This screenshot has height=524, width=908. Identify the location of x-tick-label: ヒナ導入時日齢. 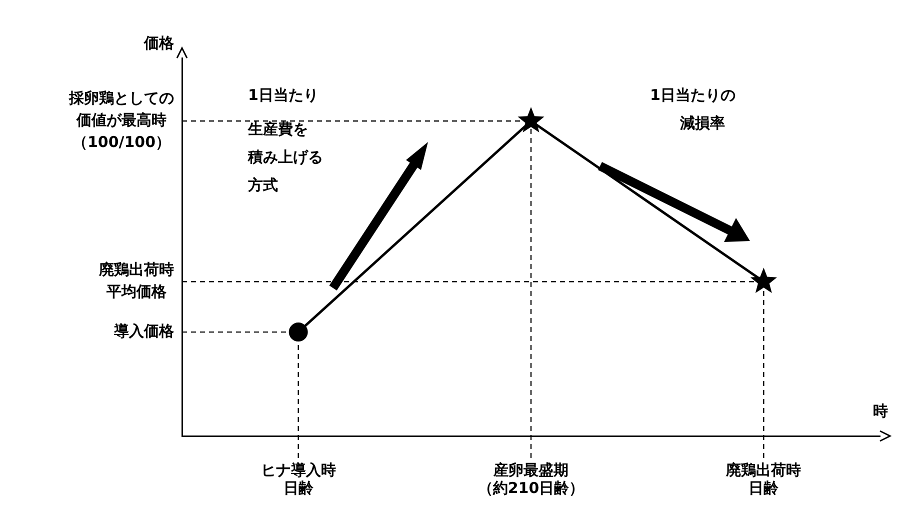
(298, 478).